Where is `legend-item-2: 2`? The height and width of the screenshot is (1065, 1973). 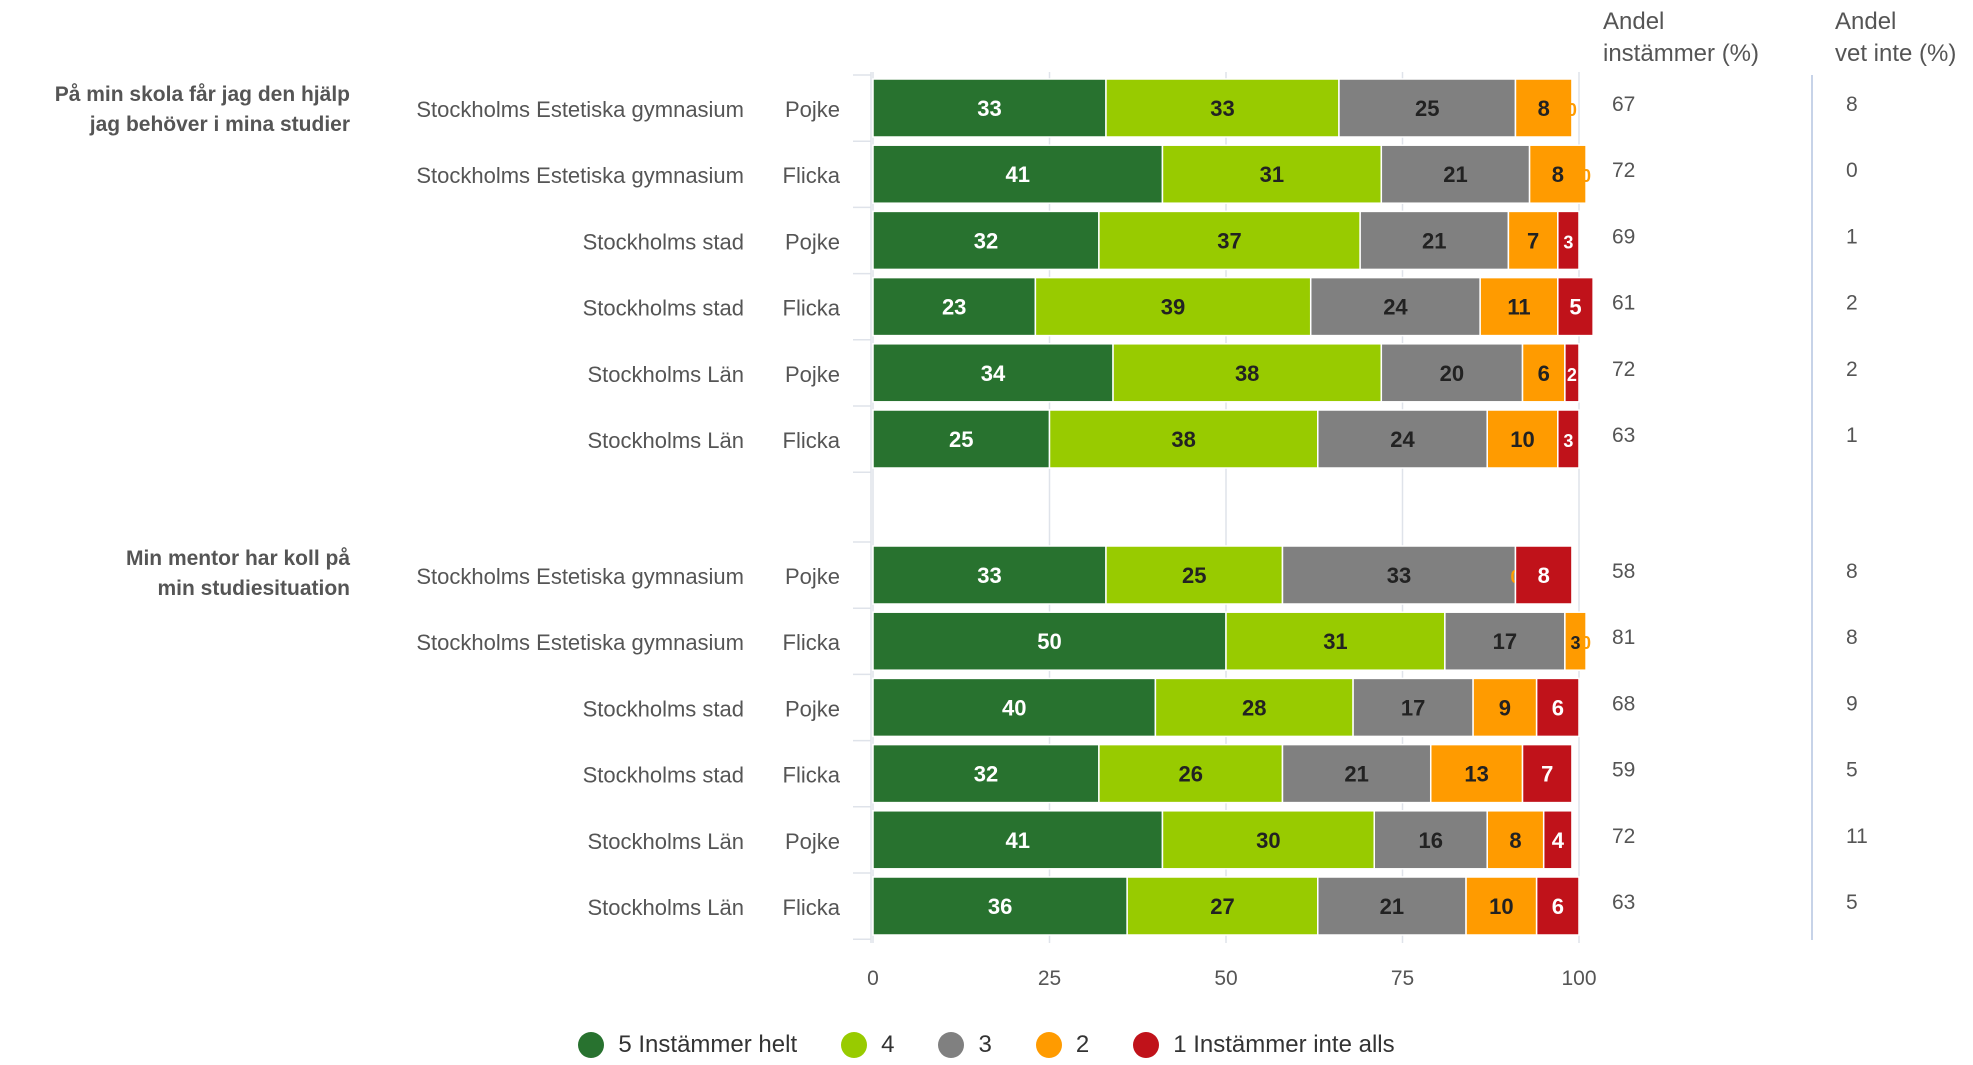 legend-item-2: 2 is located at coordinates (1062, 1045).